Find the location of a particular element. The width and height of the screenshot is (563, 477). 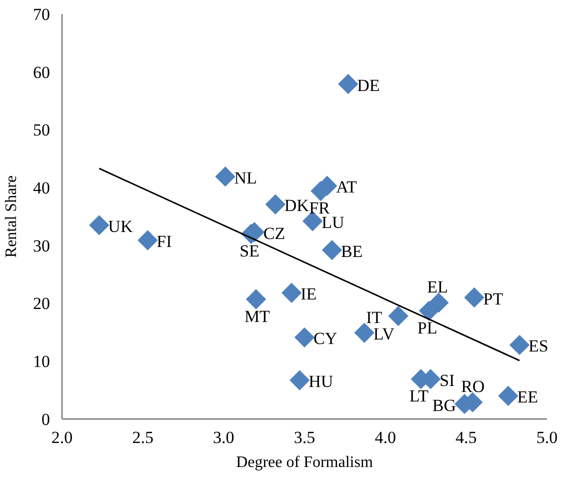

annotation: IT is located at coordinates (374, 317).